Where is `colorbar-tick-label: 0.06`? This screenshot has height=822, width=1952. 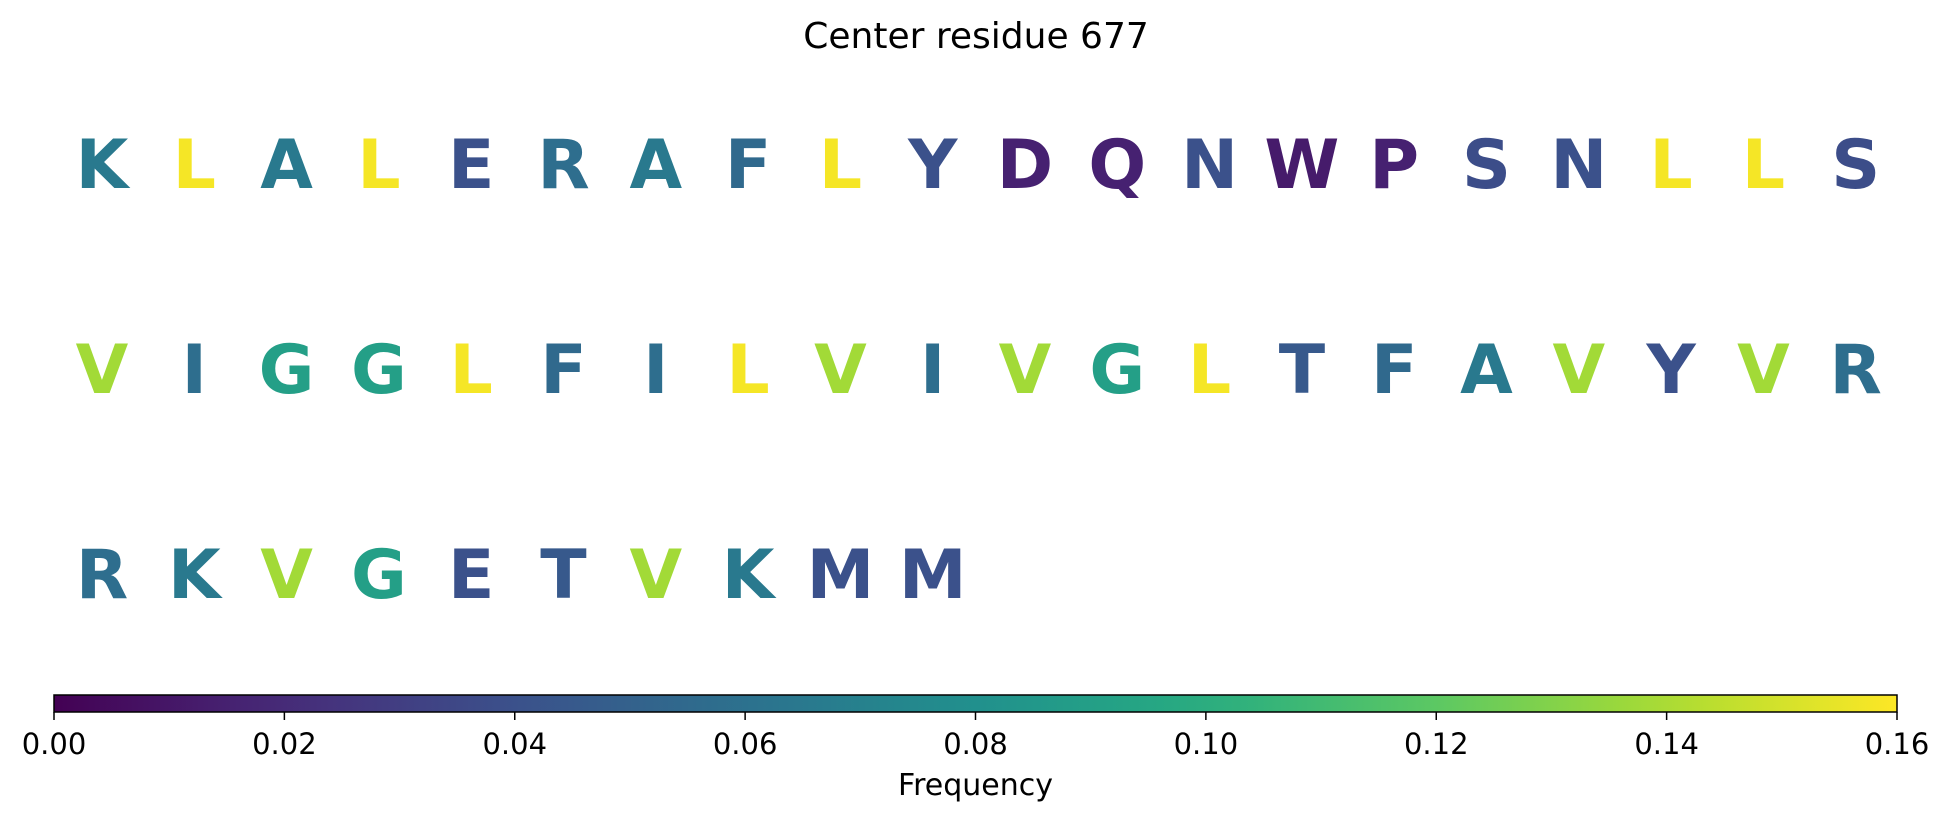
colorbar-tick-label: 0.06 is located at coordinates (745, 744).